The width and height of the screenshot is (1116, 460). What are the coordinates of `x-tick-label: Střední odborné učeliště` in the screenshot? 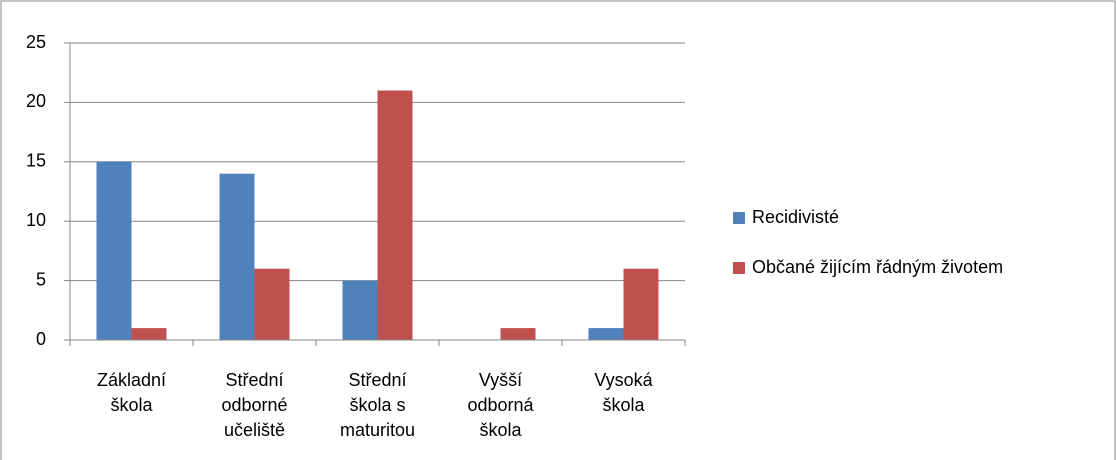 It's located at (254, 405).